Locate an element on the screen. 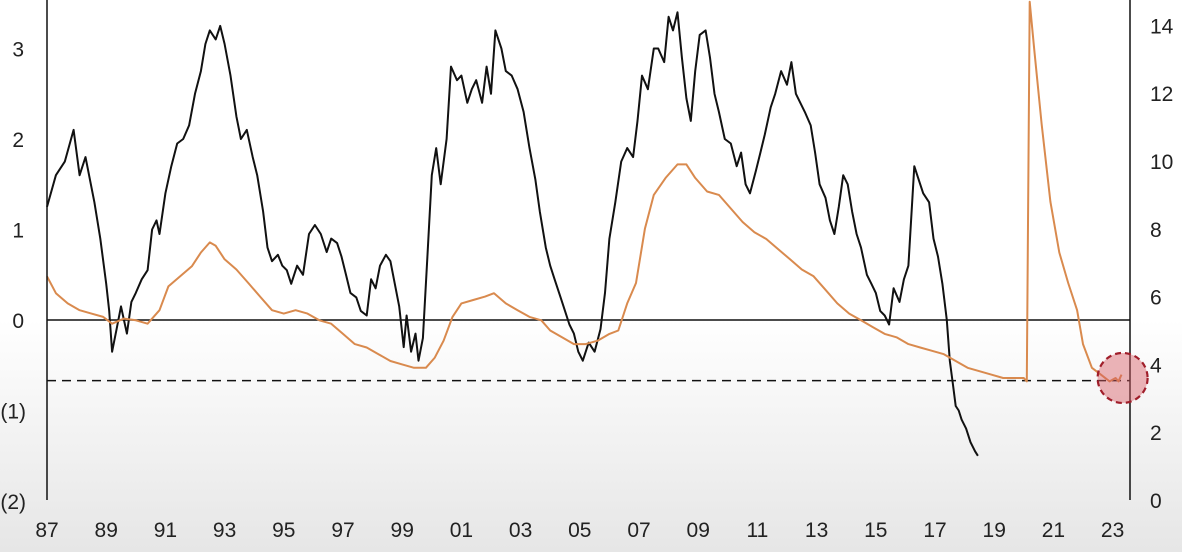 This screenshot has width=1182, height=552. reference-lines is located at coordinates (588, 350).